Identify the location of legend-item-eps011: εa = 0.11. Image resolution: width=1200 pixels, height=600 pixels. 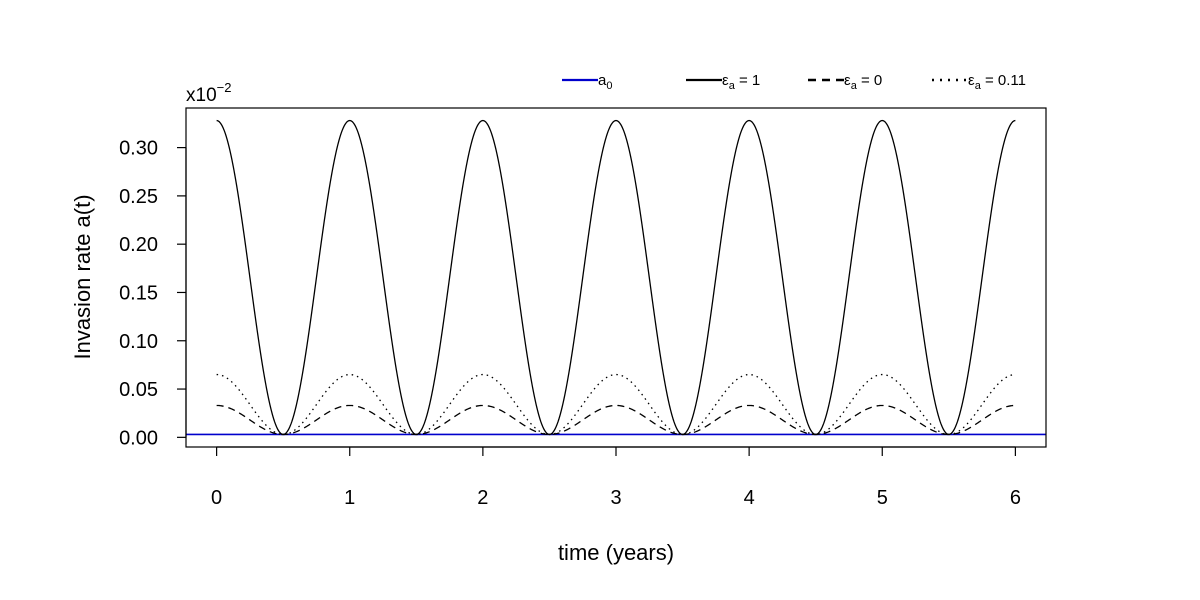
(979, 82).